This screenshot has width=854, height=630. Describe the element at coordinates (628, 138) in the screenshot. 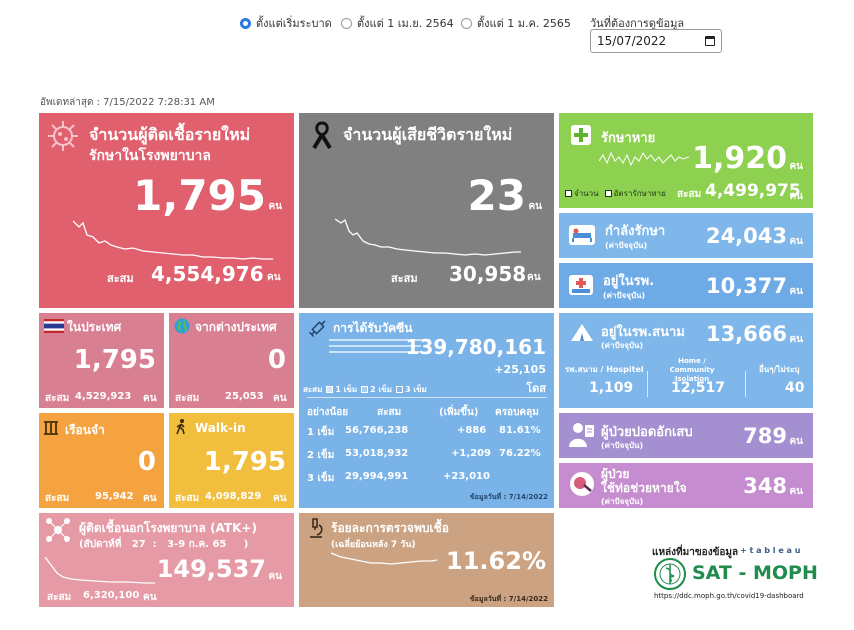

I see `recovered-title: รักษาหาย` at that location.